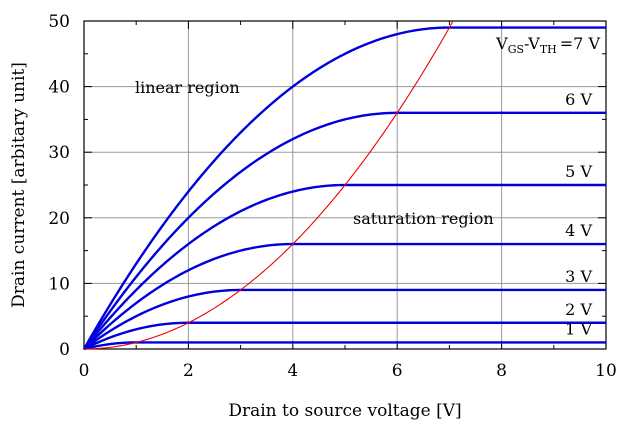 This screenshot has height=427, width=640. Describe the element at coordinates (397, 371) in the screenshot. I see `x-tick-label: 6` at that location.